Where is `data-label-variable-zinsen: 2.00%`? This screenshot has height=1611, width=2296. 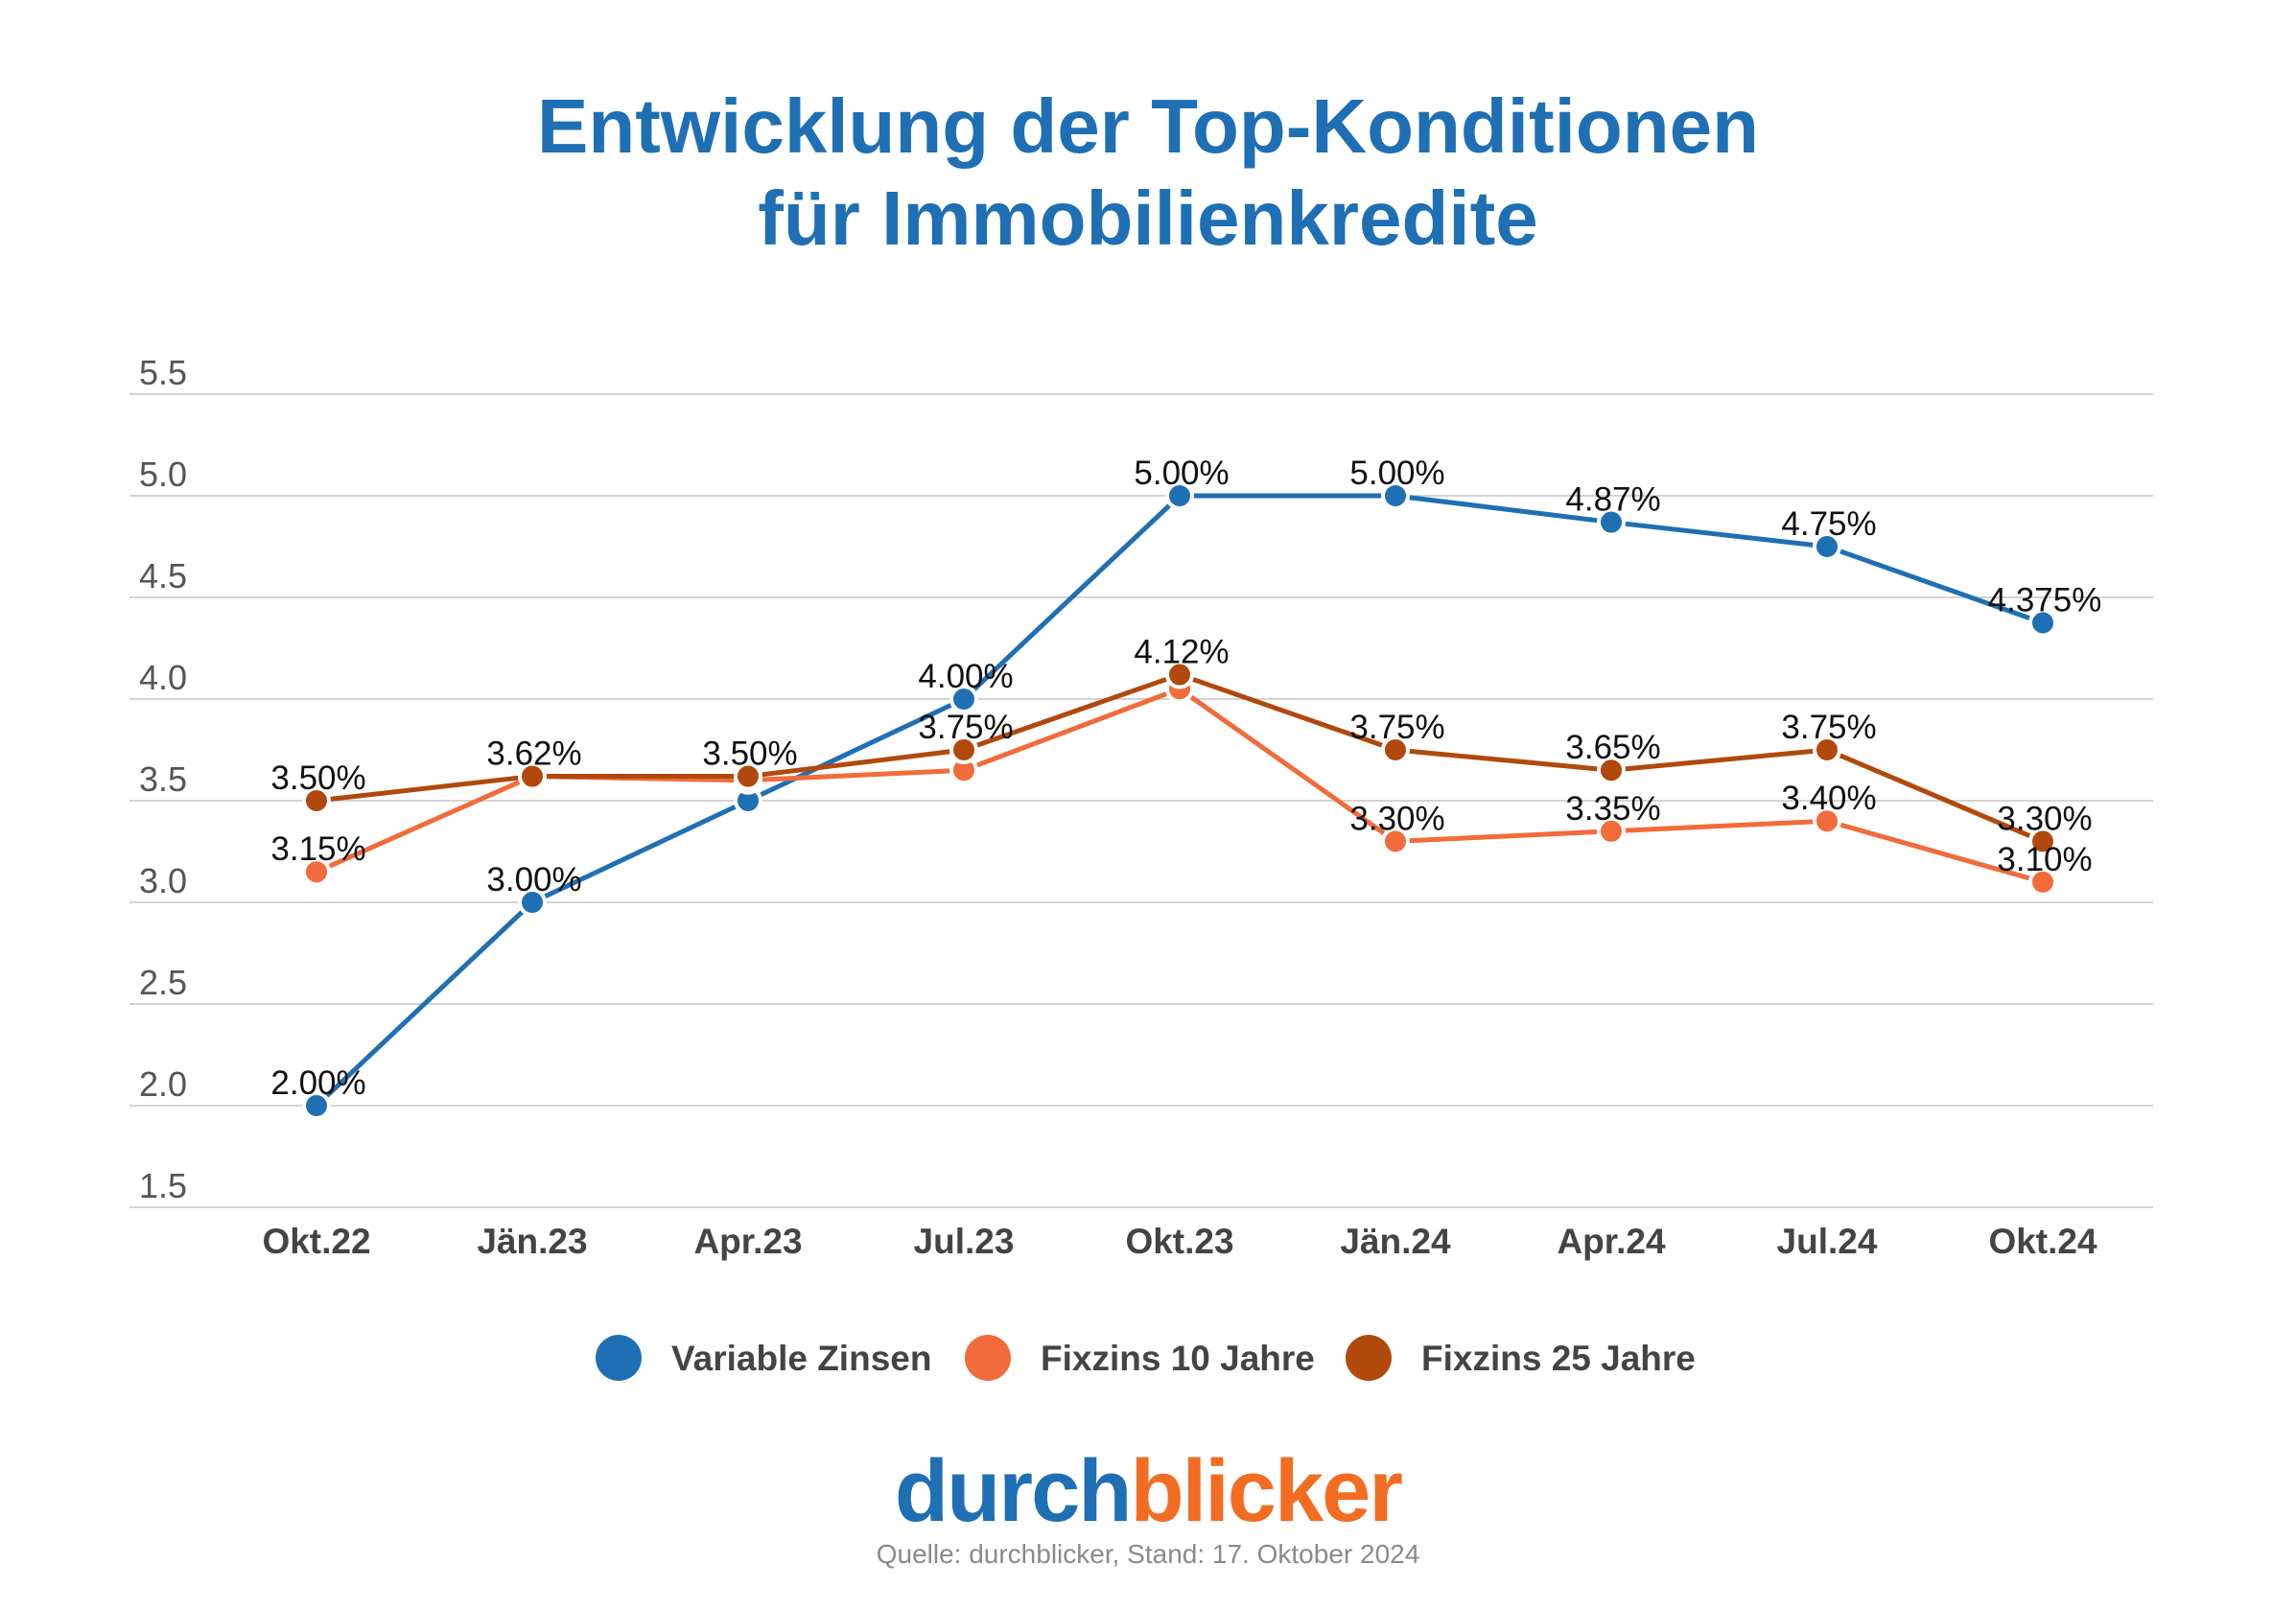 data-label-variable-zinsen: 2.00% is located at coordinates (317, 1083).